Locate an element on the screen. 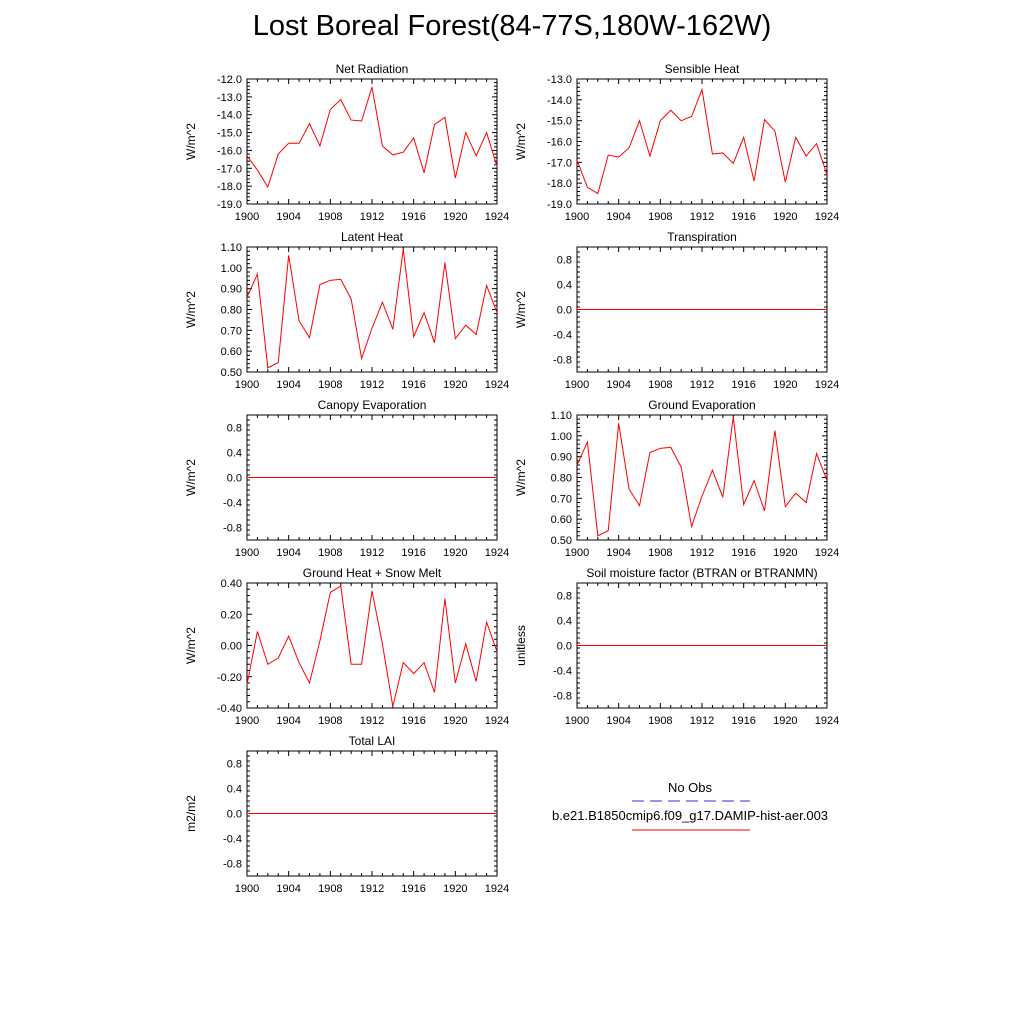  y-tick-label: -14.0 is located at coordinates (229, 116).